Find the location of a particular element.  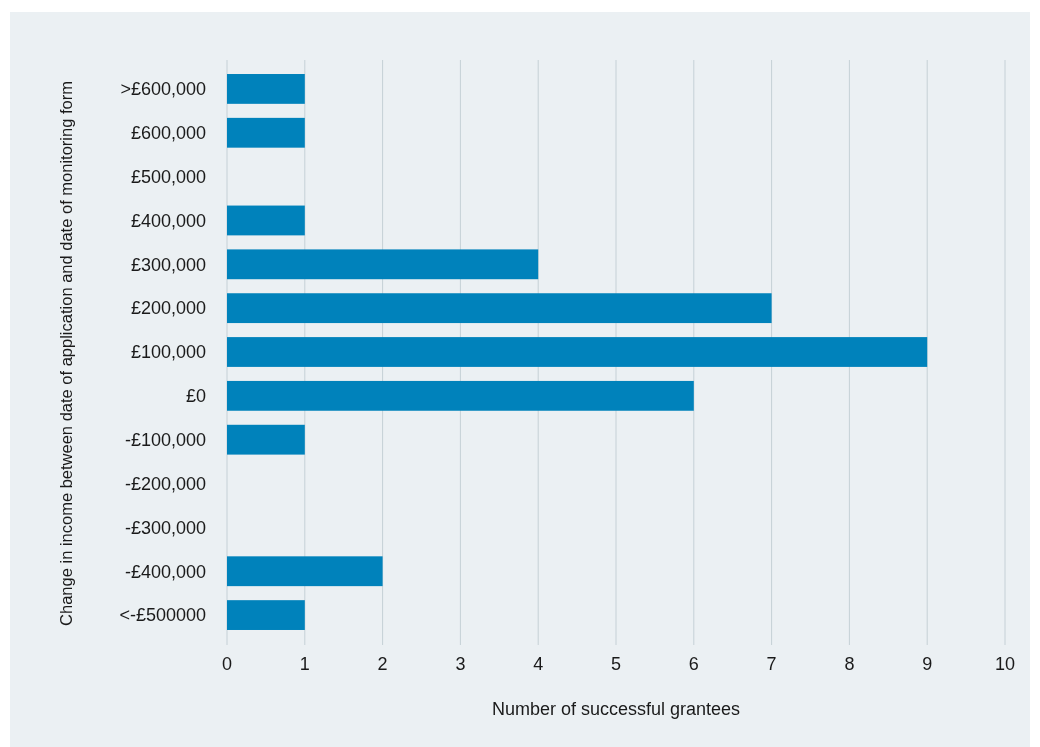

y-axis-title: Change in income between date of application and date of monitoring form is located at coordinates (66, 353).